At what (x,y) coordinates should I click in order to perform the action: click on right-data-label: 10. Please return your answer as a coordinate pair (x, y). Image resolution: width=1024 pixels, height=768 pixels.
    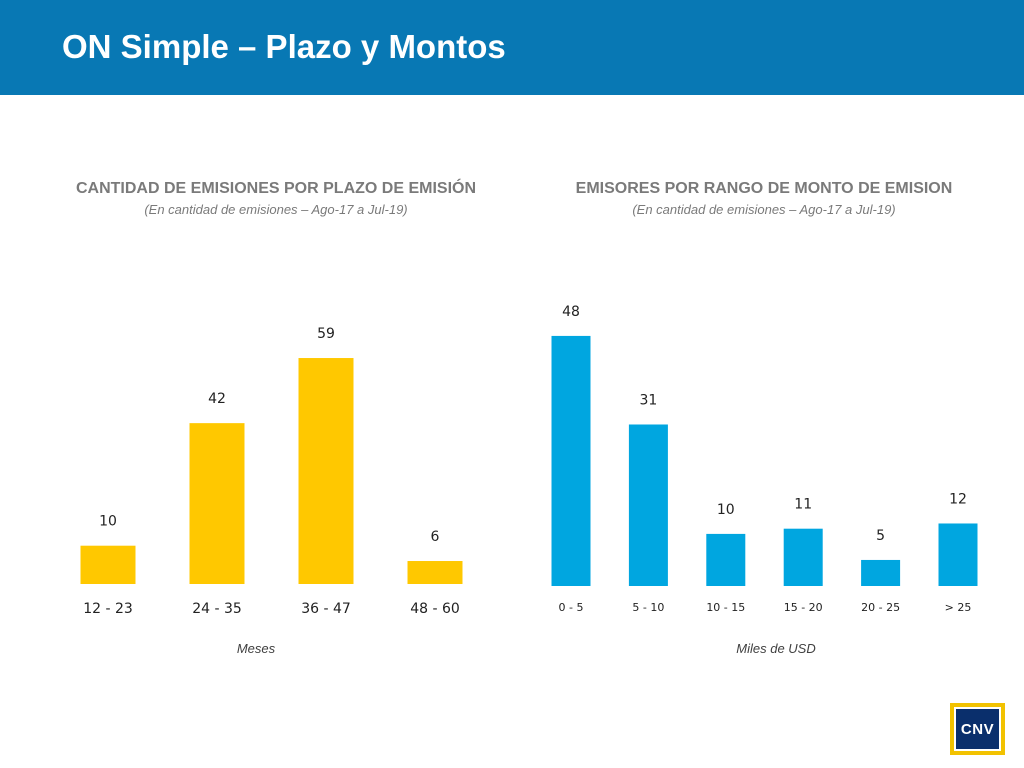
    Looking at the image, I should click on (726, 510).